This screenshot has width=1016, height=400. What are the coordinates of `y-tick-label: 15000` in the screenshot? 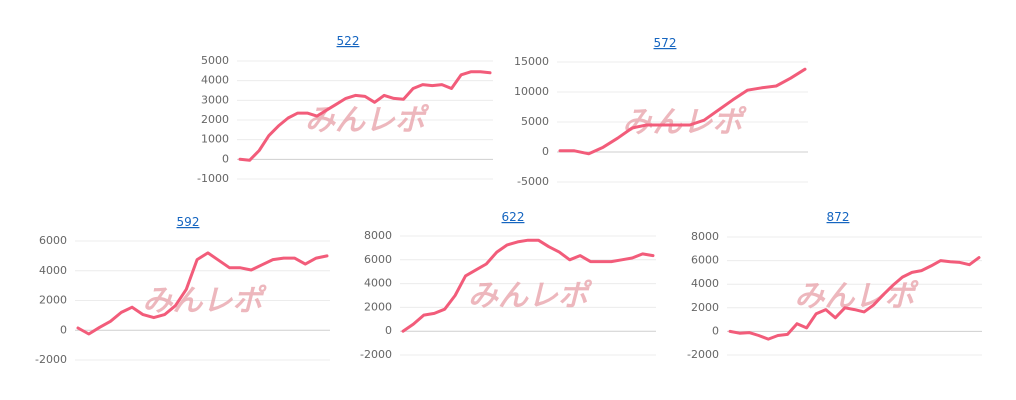 It's located at (531, 61).